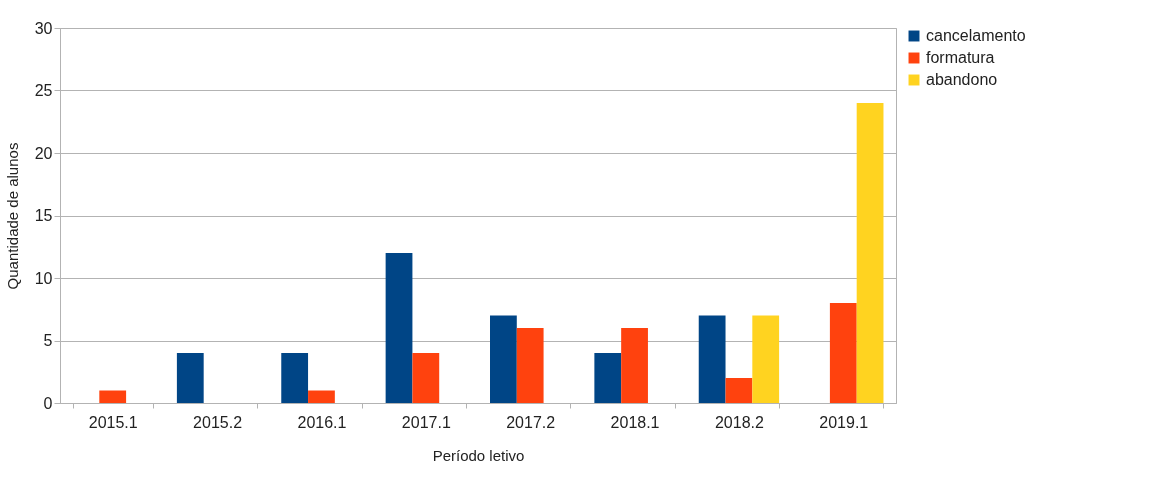 The height and width of the screenshot is (488, 1152). What do you see at coordinates (43, 153) in the screenshot?
I see `y-tick-label: 20` at bounding box center [43, 153].